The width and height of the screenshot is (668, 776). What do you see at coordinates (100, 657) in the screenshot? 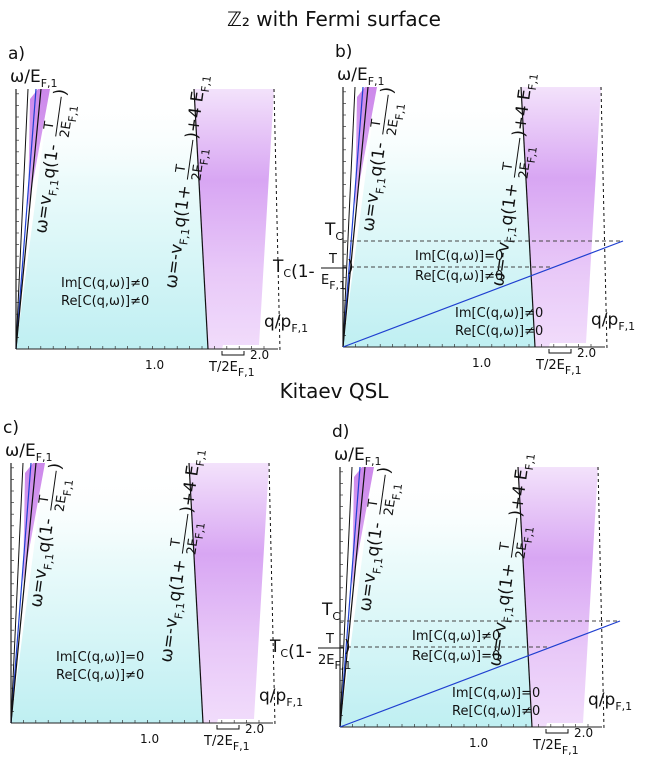
I see `region-im-label: Im[C(q,ω)]=0` at bounding box center [100, 657].